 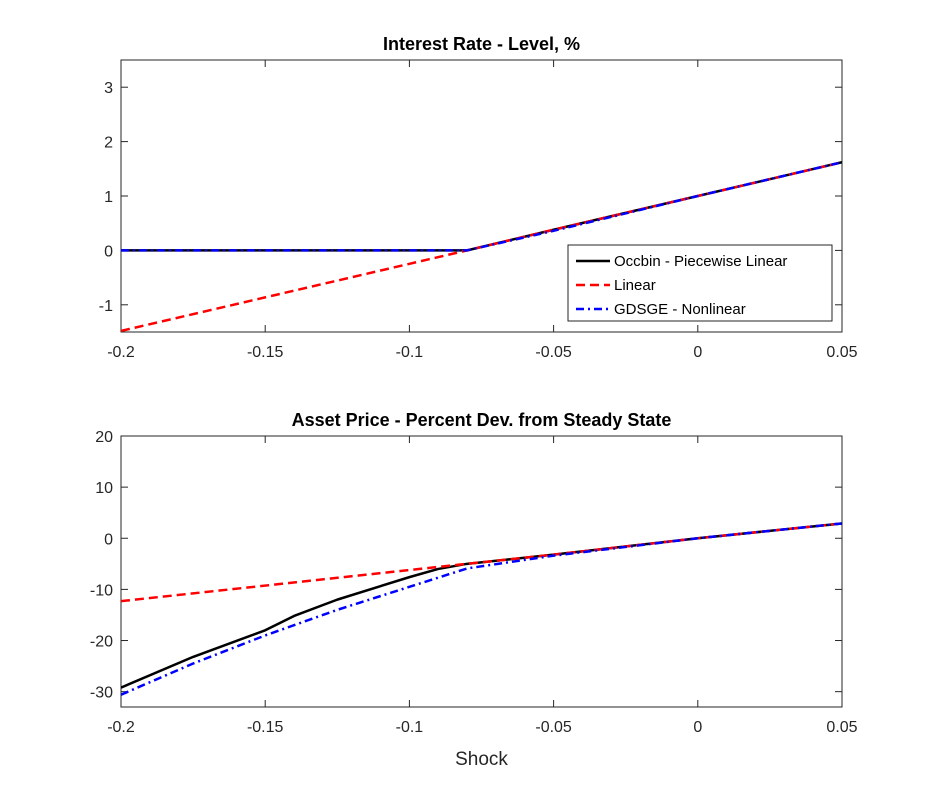 What do you see at coordinates (108, 143) in the screenshot?
I see `y-tick-label: 2` at bounding box center [108, 143].